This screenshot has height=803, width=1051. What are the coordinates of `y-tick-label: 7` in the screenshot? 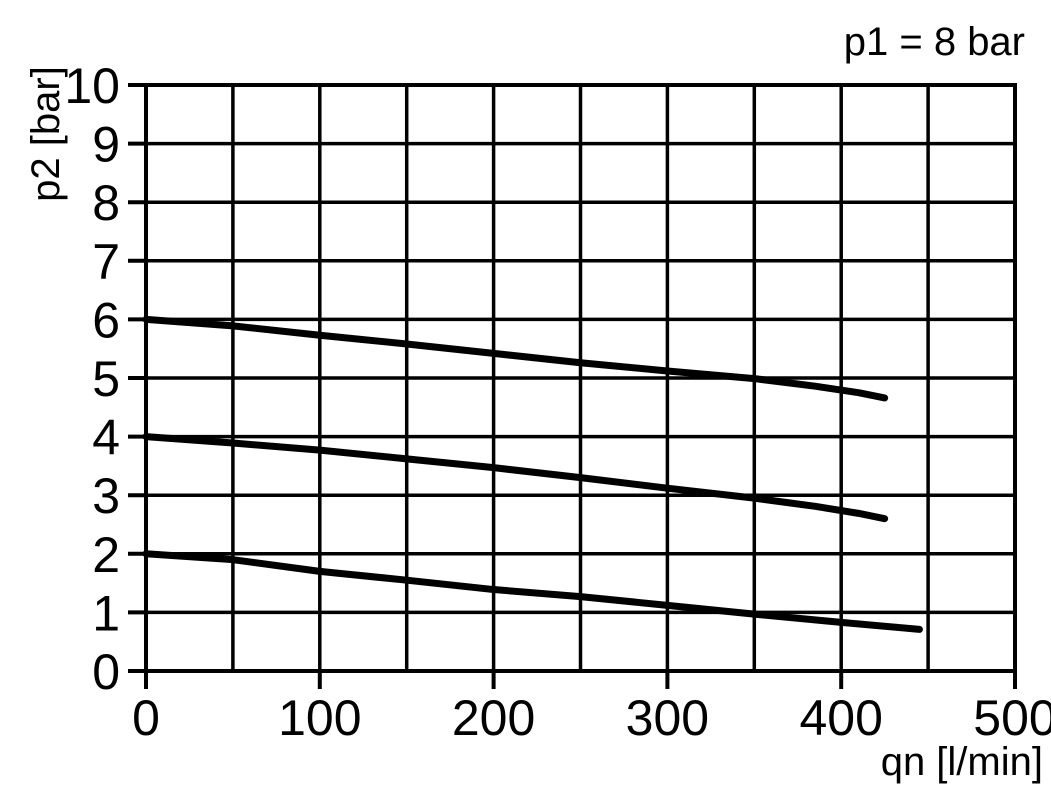 It's located at (106, 262).